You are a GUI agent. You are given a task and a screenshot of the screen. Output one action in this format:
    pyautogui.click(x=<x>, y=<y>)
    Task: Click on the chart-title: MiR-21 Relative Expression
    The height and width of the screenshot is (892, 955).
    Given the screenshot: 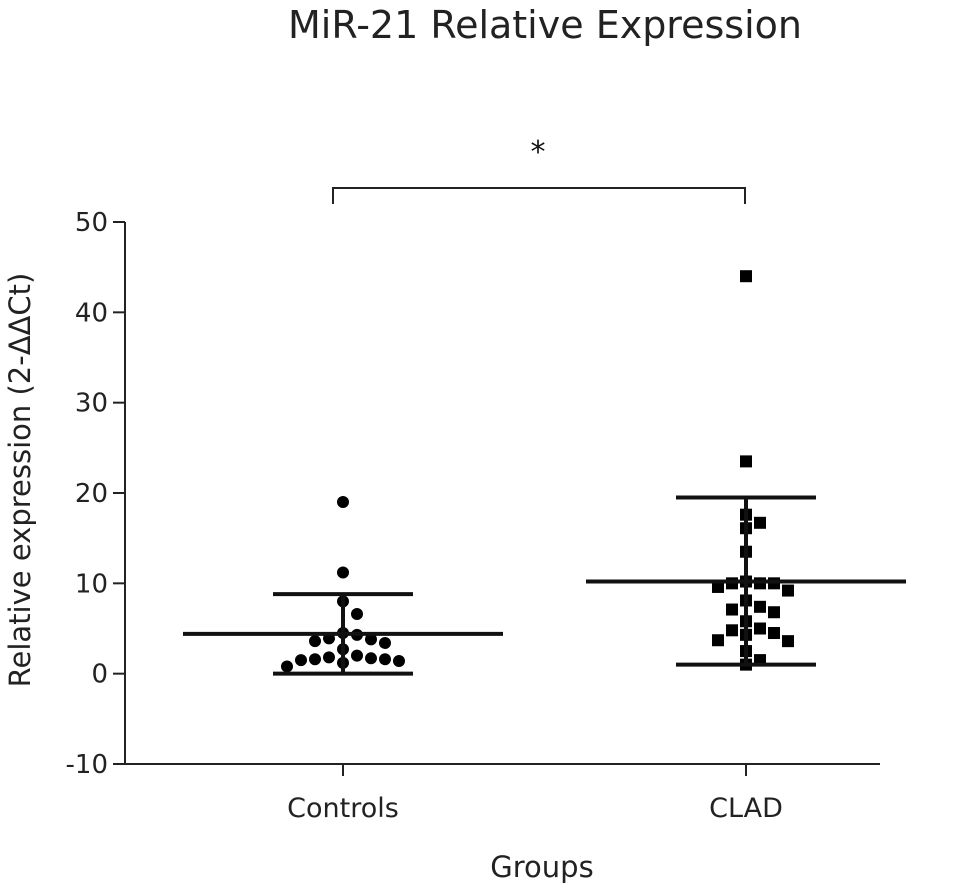 What is the action you would take?
    pyautogui.click(x=545, y=25)
    